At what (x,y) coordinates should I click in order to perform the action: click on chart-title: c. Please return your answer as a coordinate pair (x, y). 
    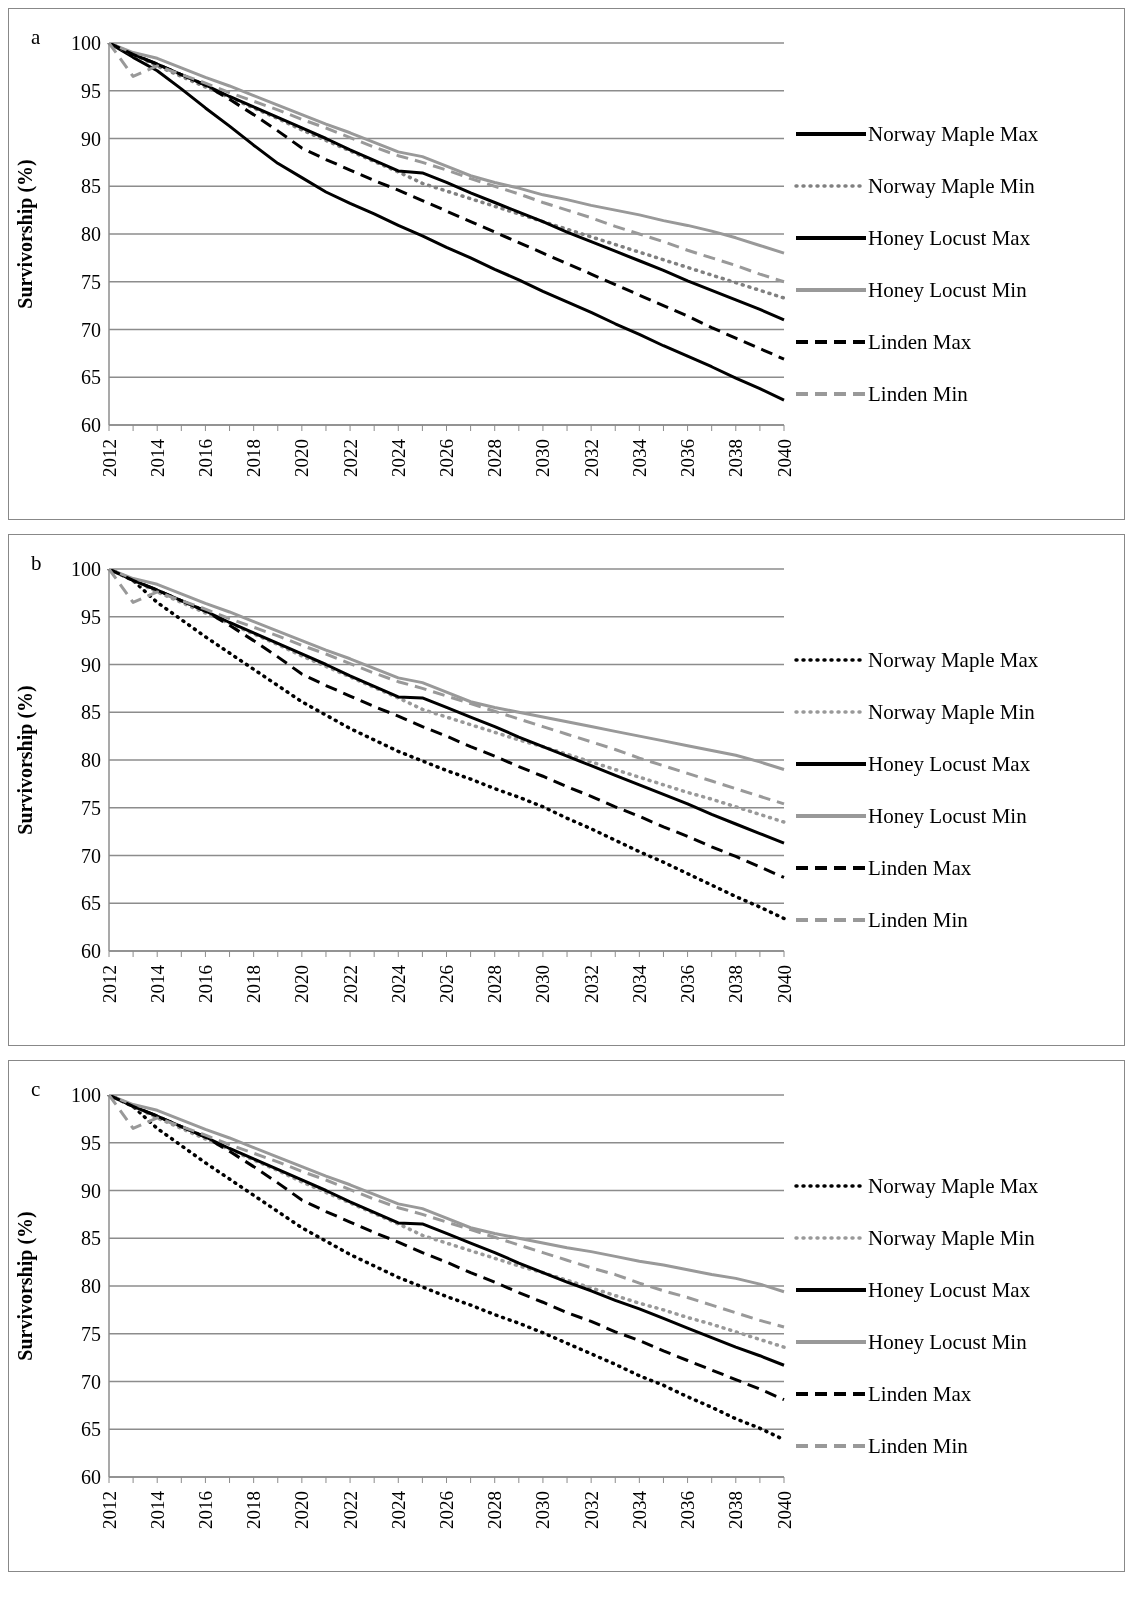
    Looking at the image, I should click on (36, 1089).